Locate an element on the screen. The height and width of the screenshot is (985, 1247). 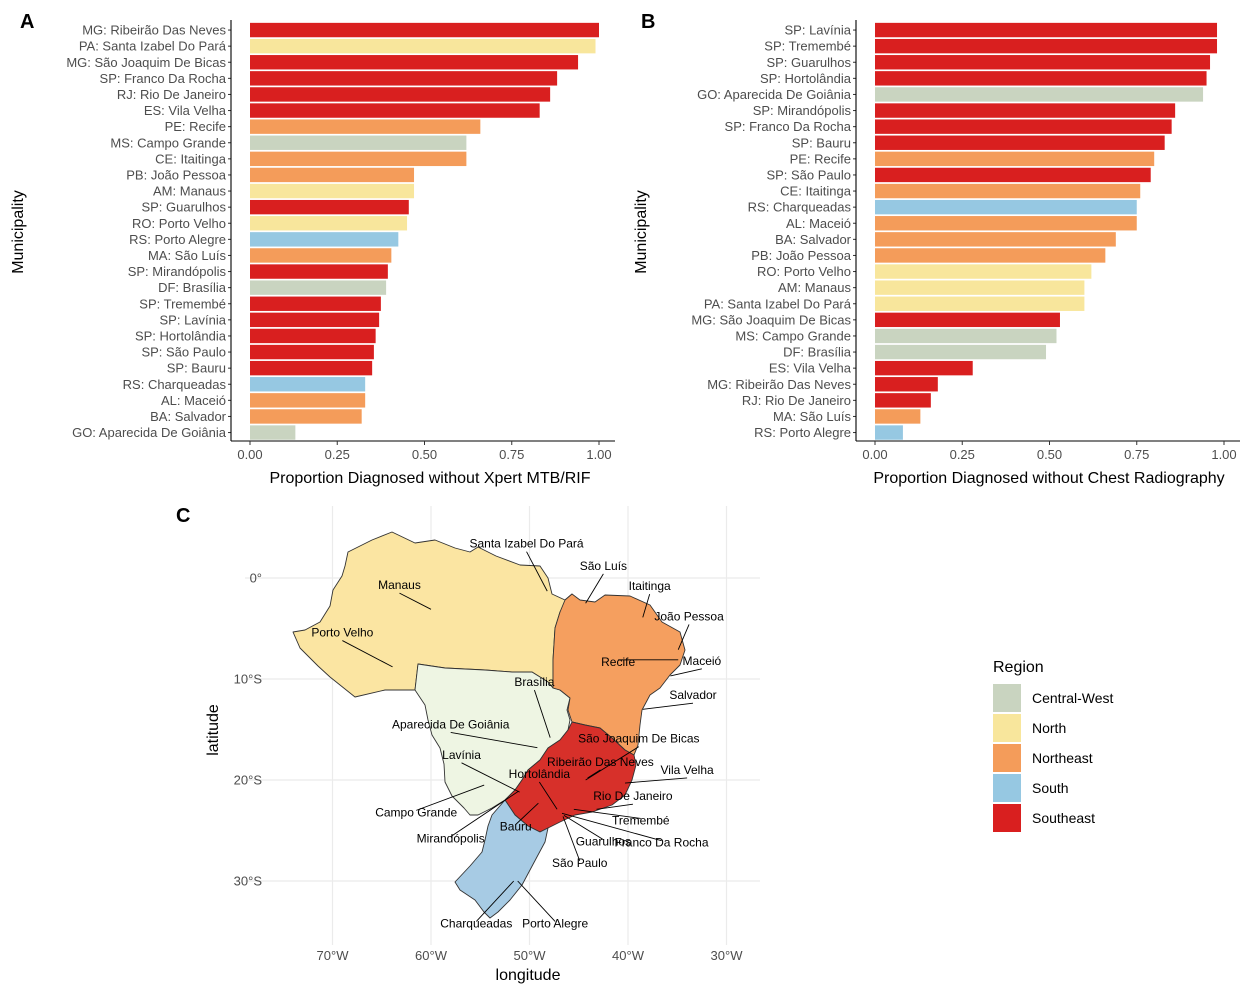
region-northeast is located at coordinates (619, 674).